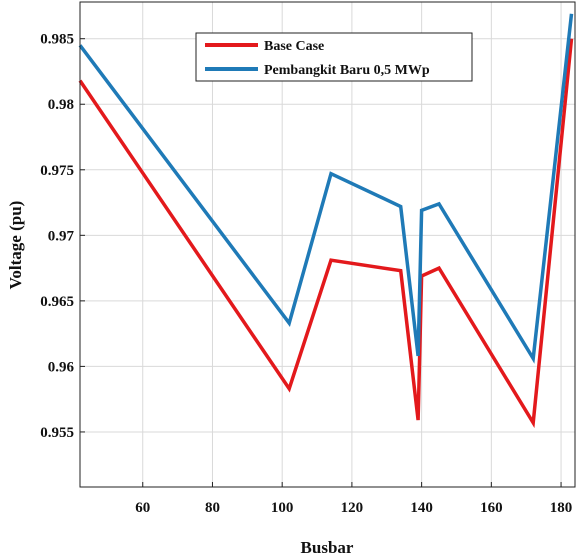  What do you see at coordinates (61, 105) in the screenshot?
I see `y-tick-label: 0.98` at bounding box center [61, 105].